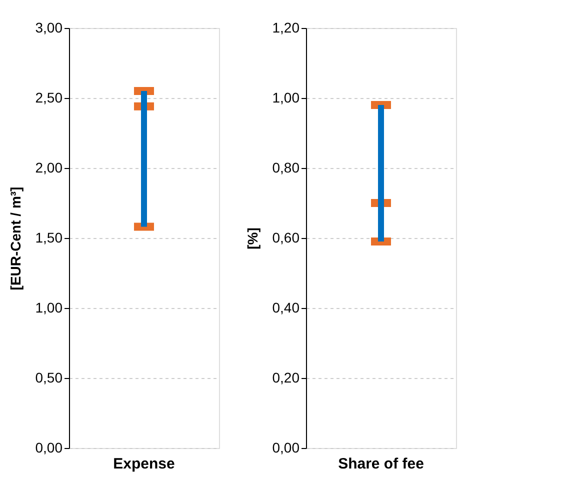 The width and height of the screenshot is (581, 504). I want to click on y-tick-label: 2,50, so click(49, 98).